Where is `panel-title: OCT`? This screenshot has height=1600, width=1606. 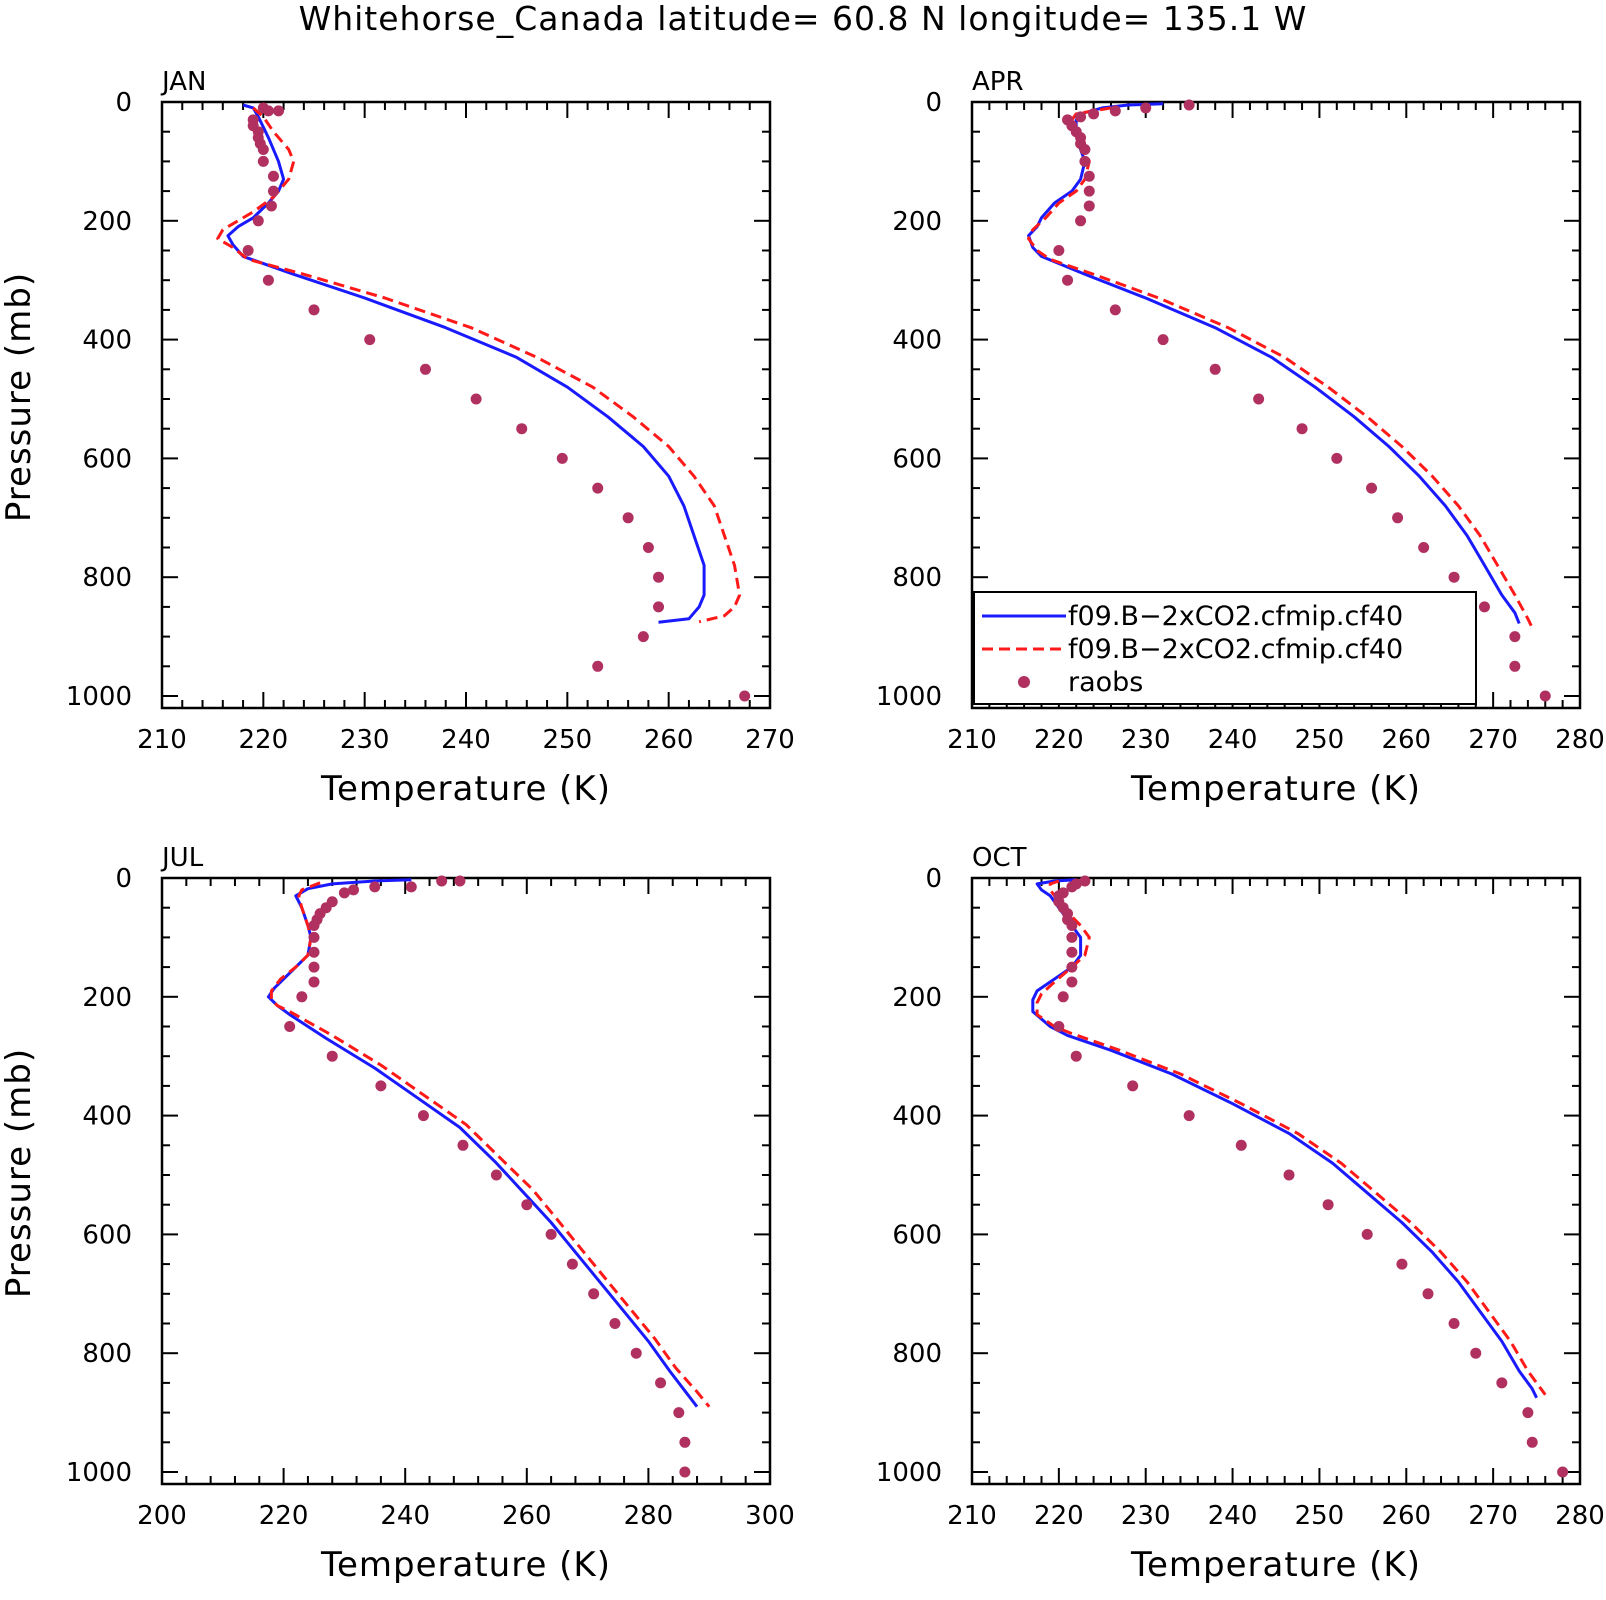
panel-title: OCT is located at coordinates (999, 858).